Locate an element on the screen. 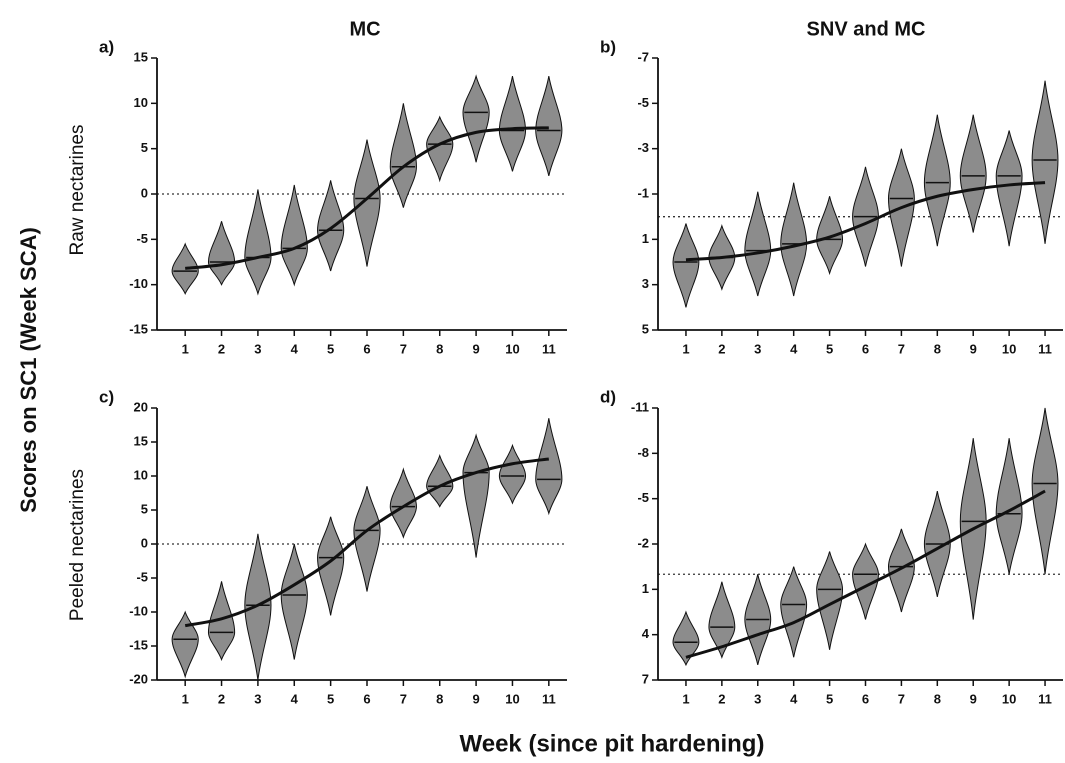  y-tick-label: 1 is located at coordinates (645, 588).